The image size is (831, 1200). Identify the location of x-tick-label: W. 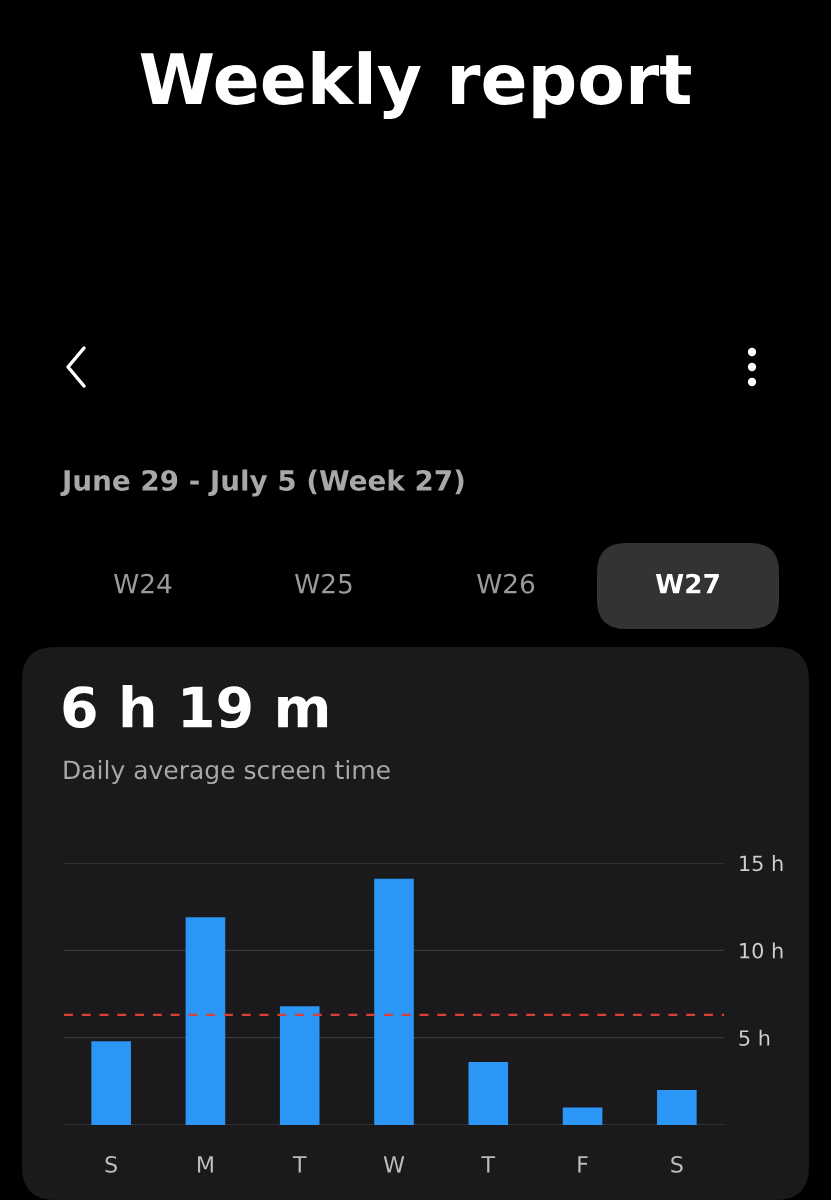
(394, 1164).